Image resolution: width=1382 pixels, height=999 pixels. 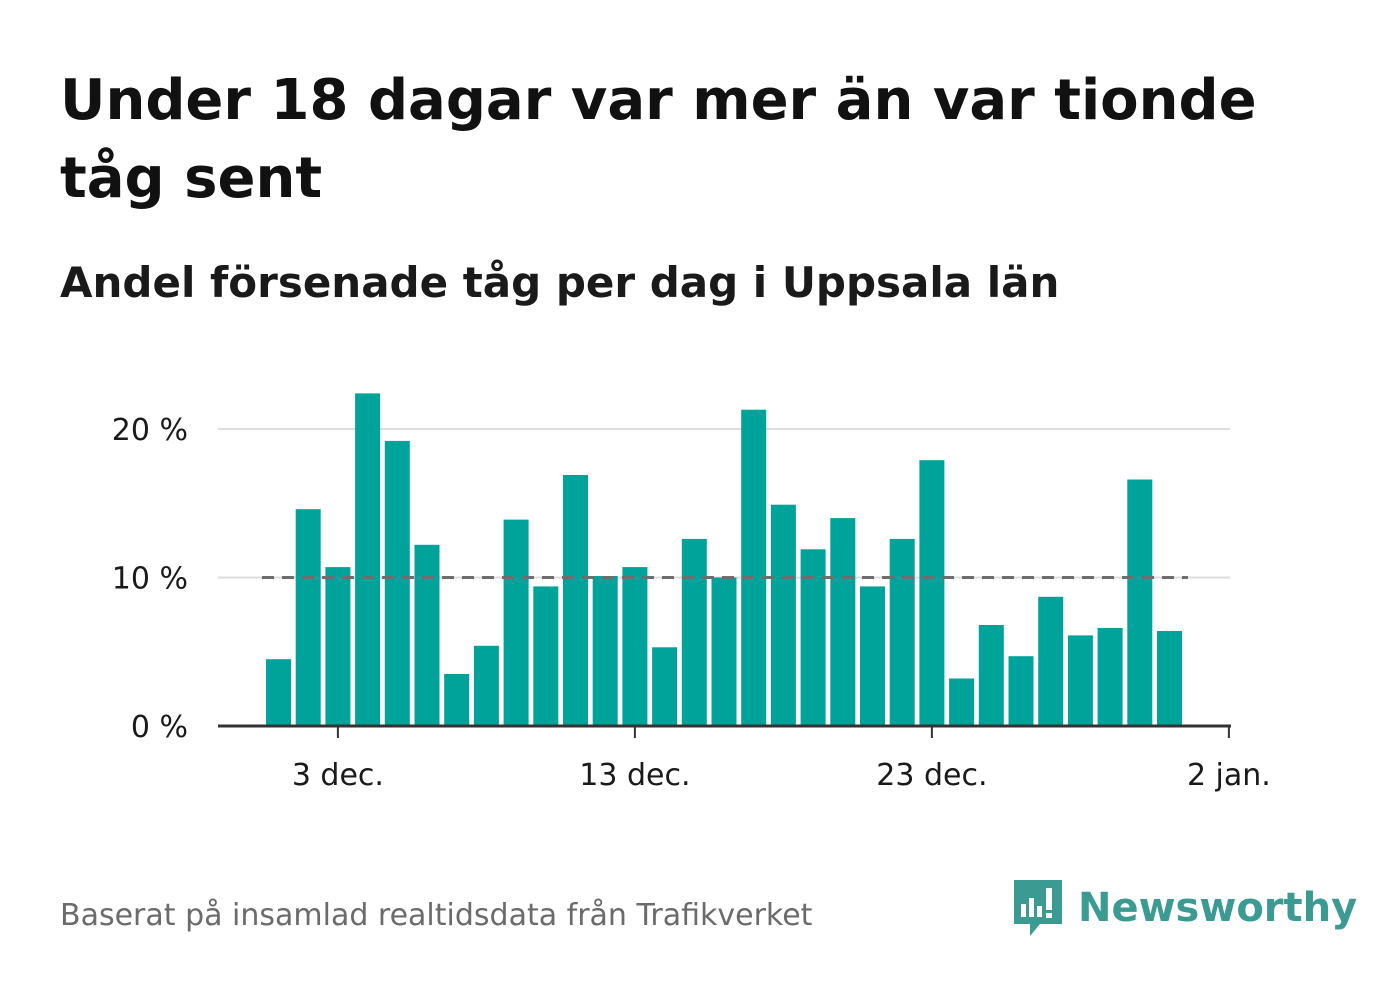 I want to click on x-tick-label: 3 dec., so click(x=338, y=775).